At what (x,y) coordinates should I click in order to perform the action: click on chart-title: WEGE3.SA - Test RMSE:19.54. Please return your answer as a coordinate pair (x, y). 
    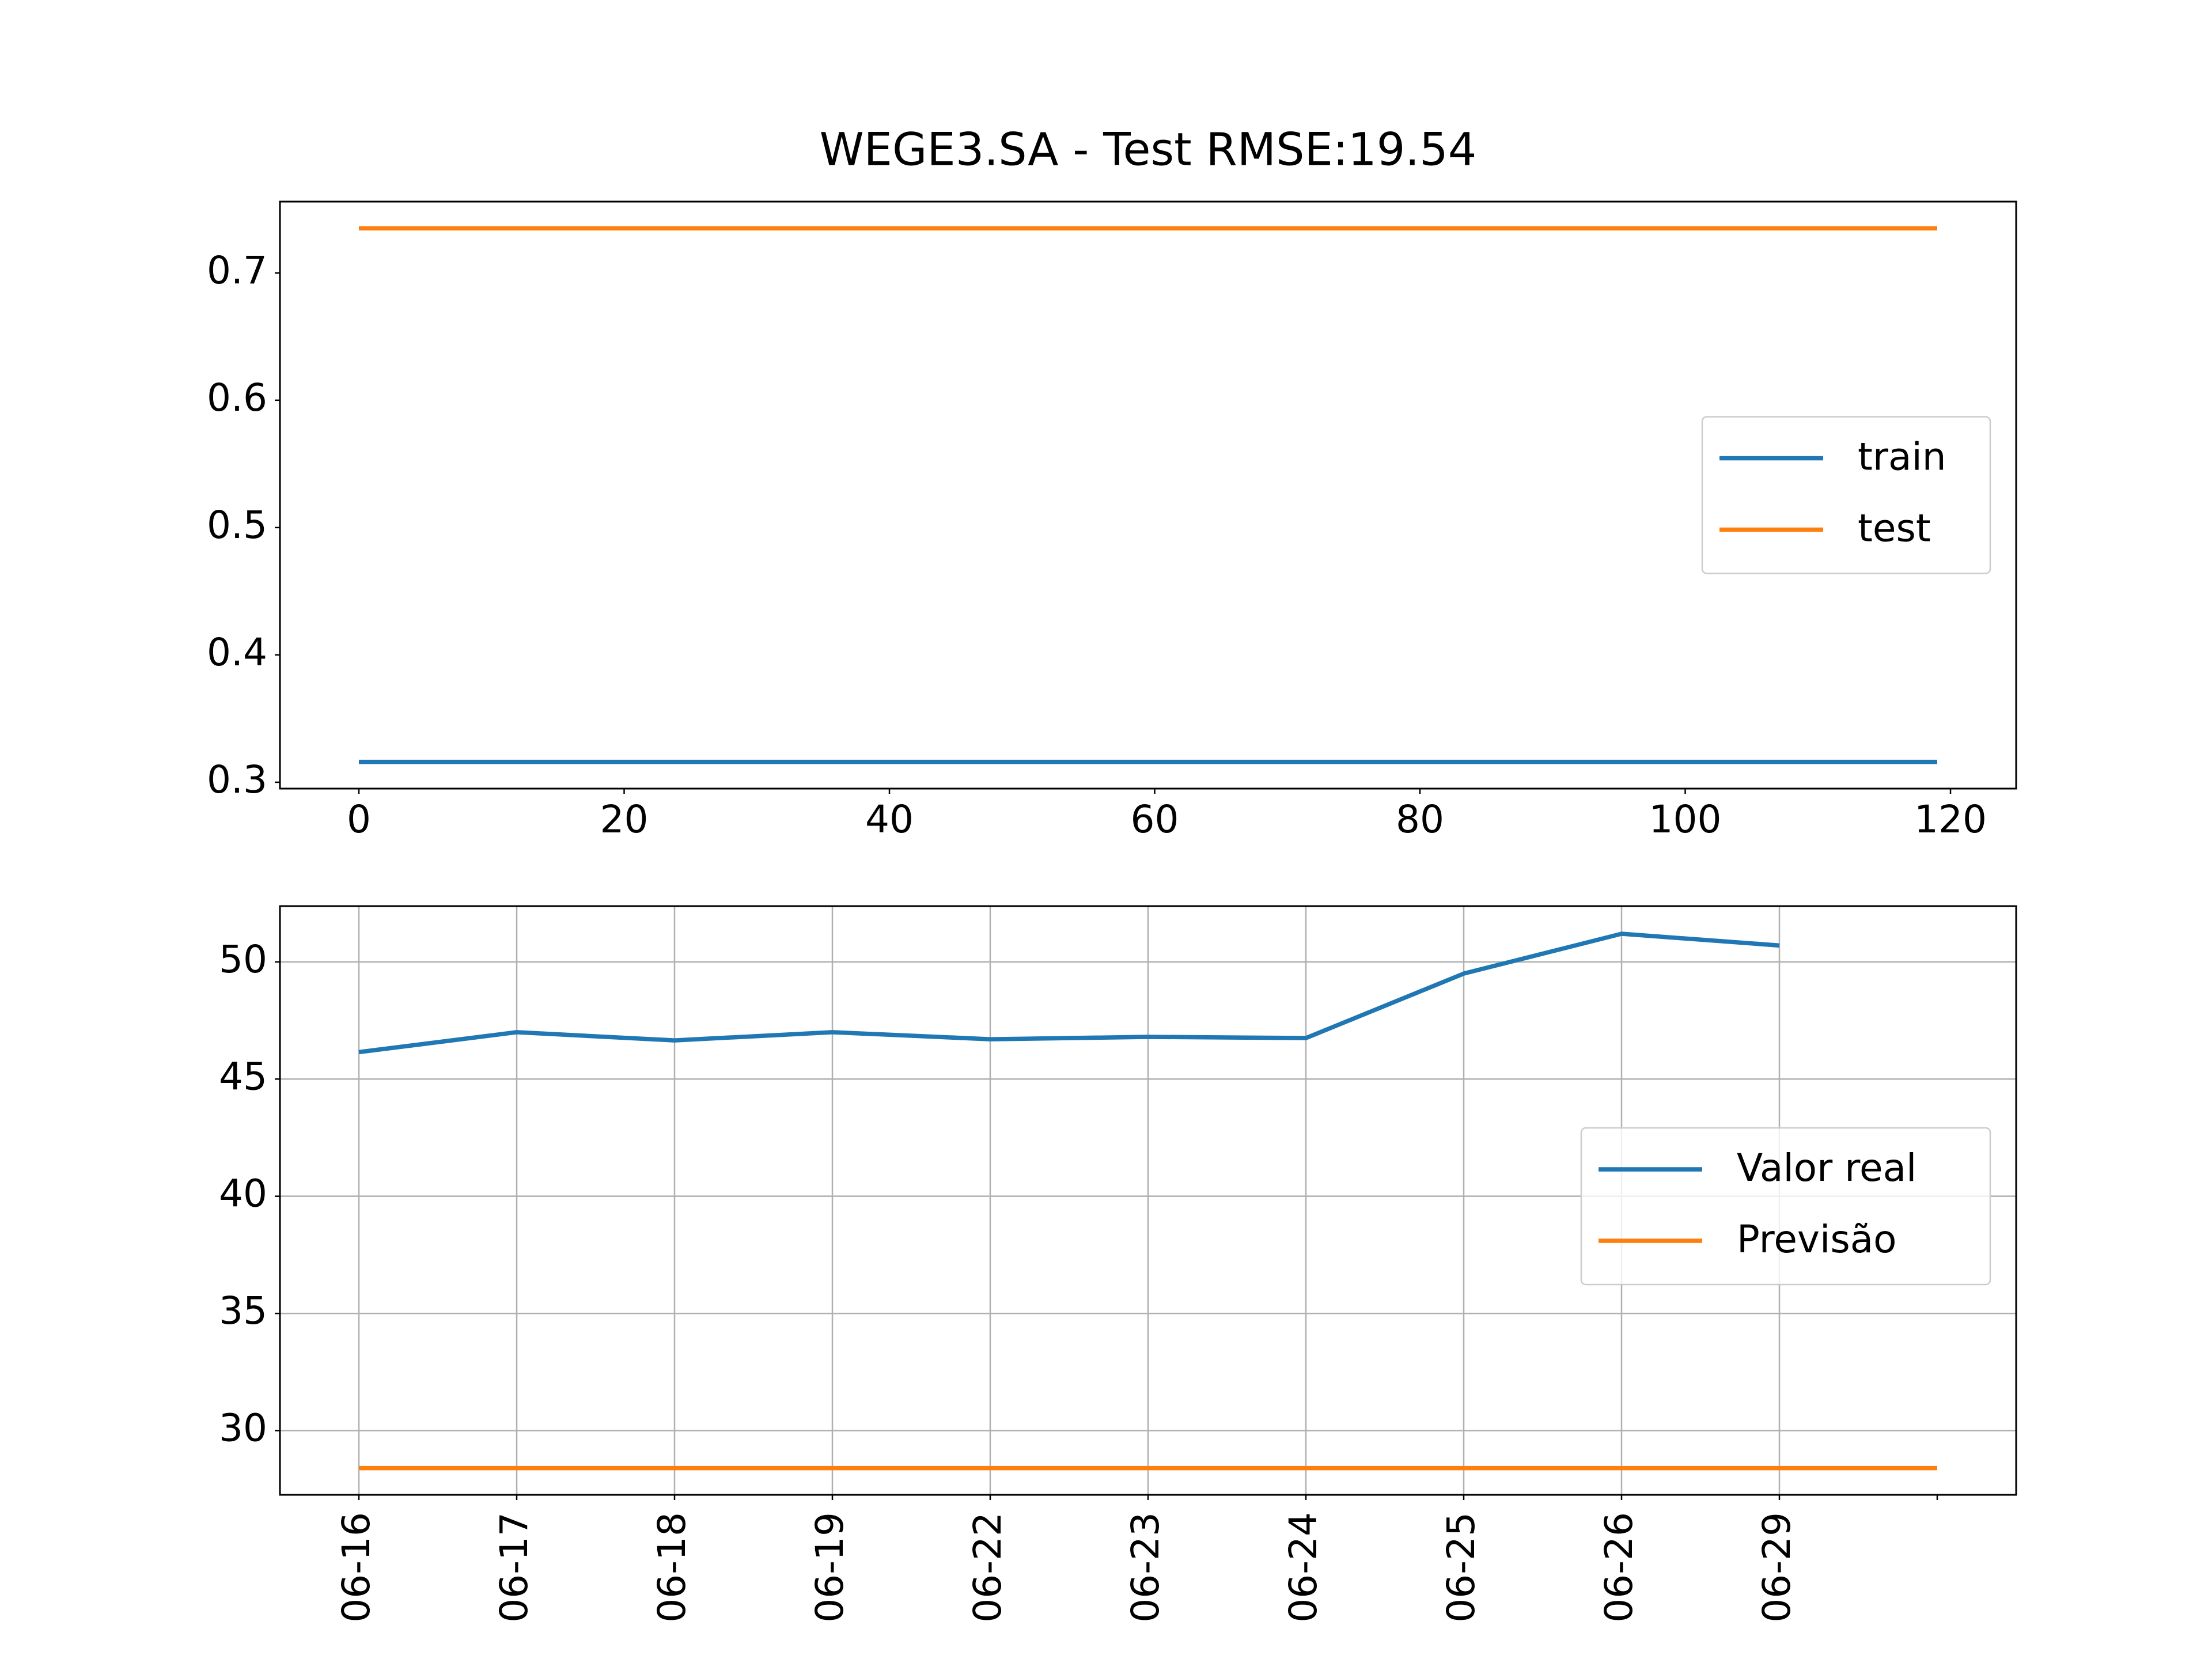
    Looking at the image, I should click on (1148, 150).